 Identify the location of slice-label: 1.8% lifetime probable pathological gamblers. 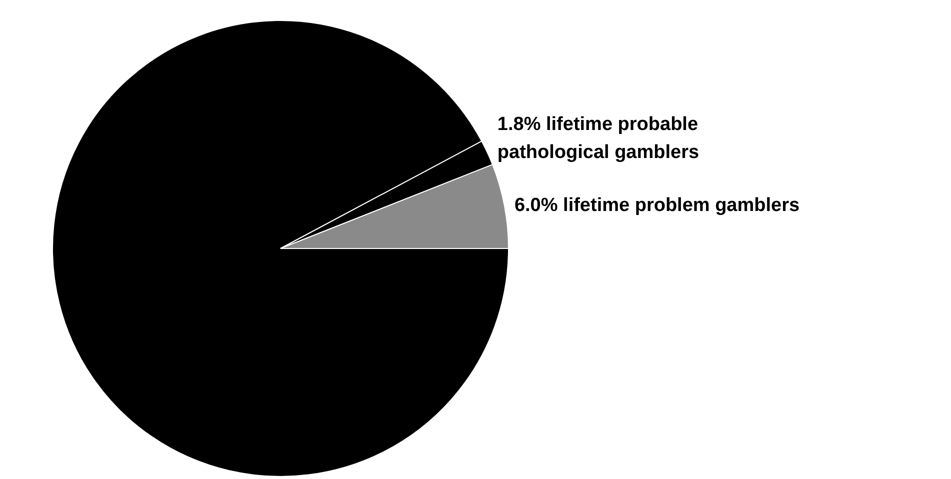
(598, 138).